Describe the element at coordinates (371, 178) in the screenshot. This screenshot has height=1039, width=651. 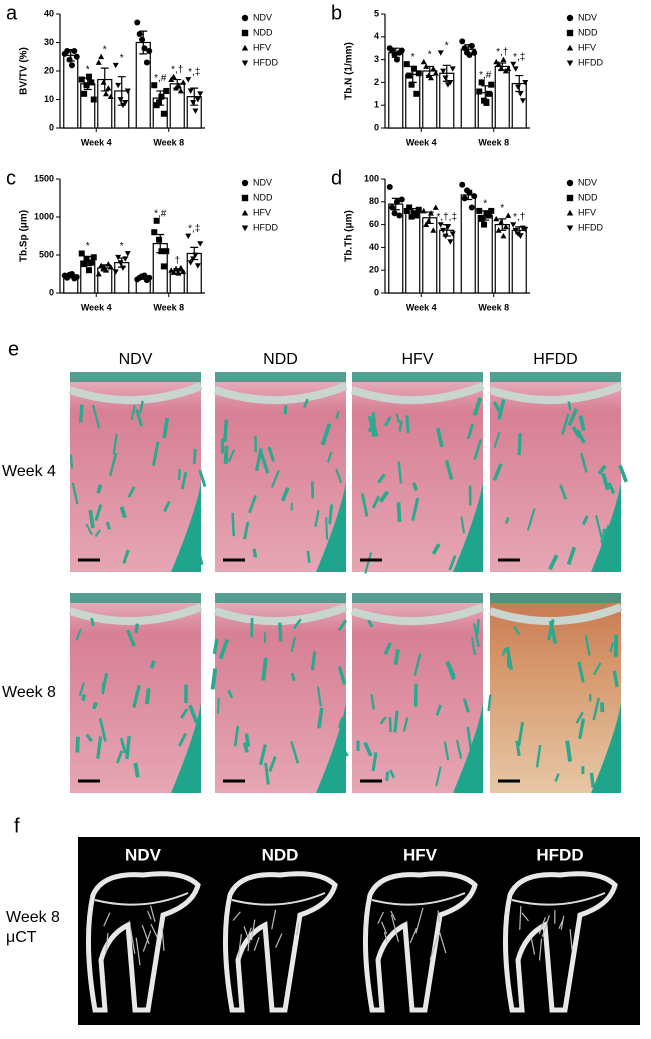
I see `y-tick-label: 100` at that location.